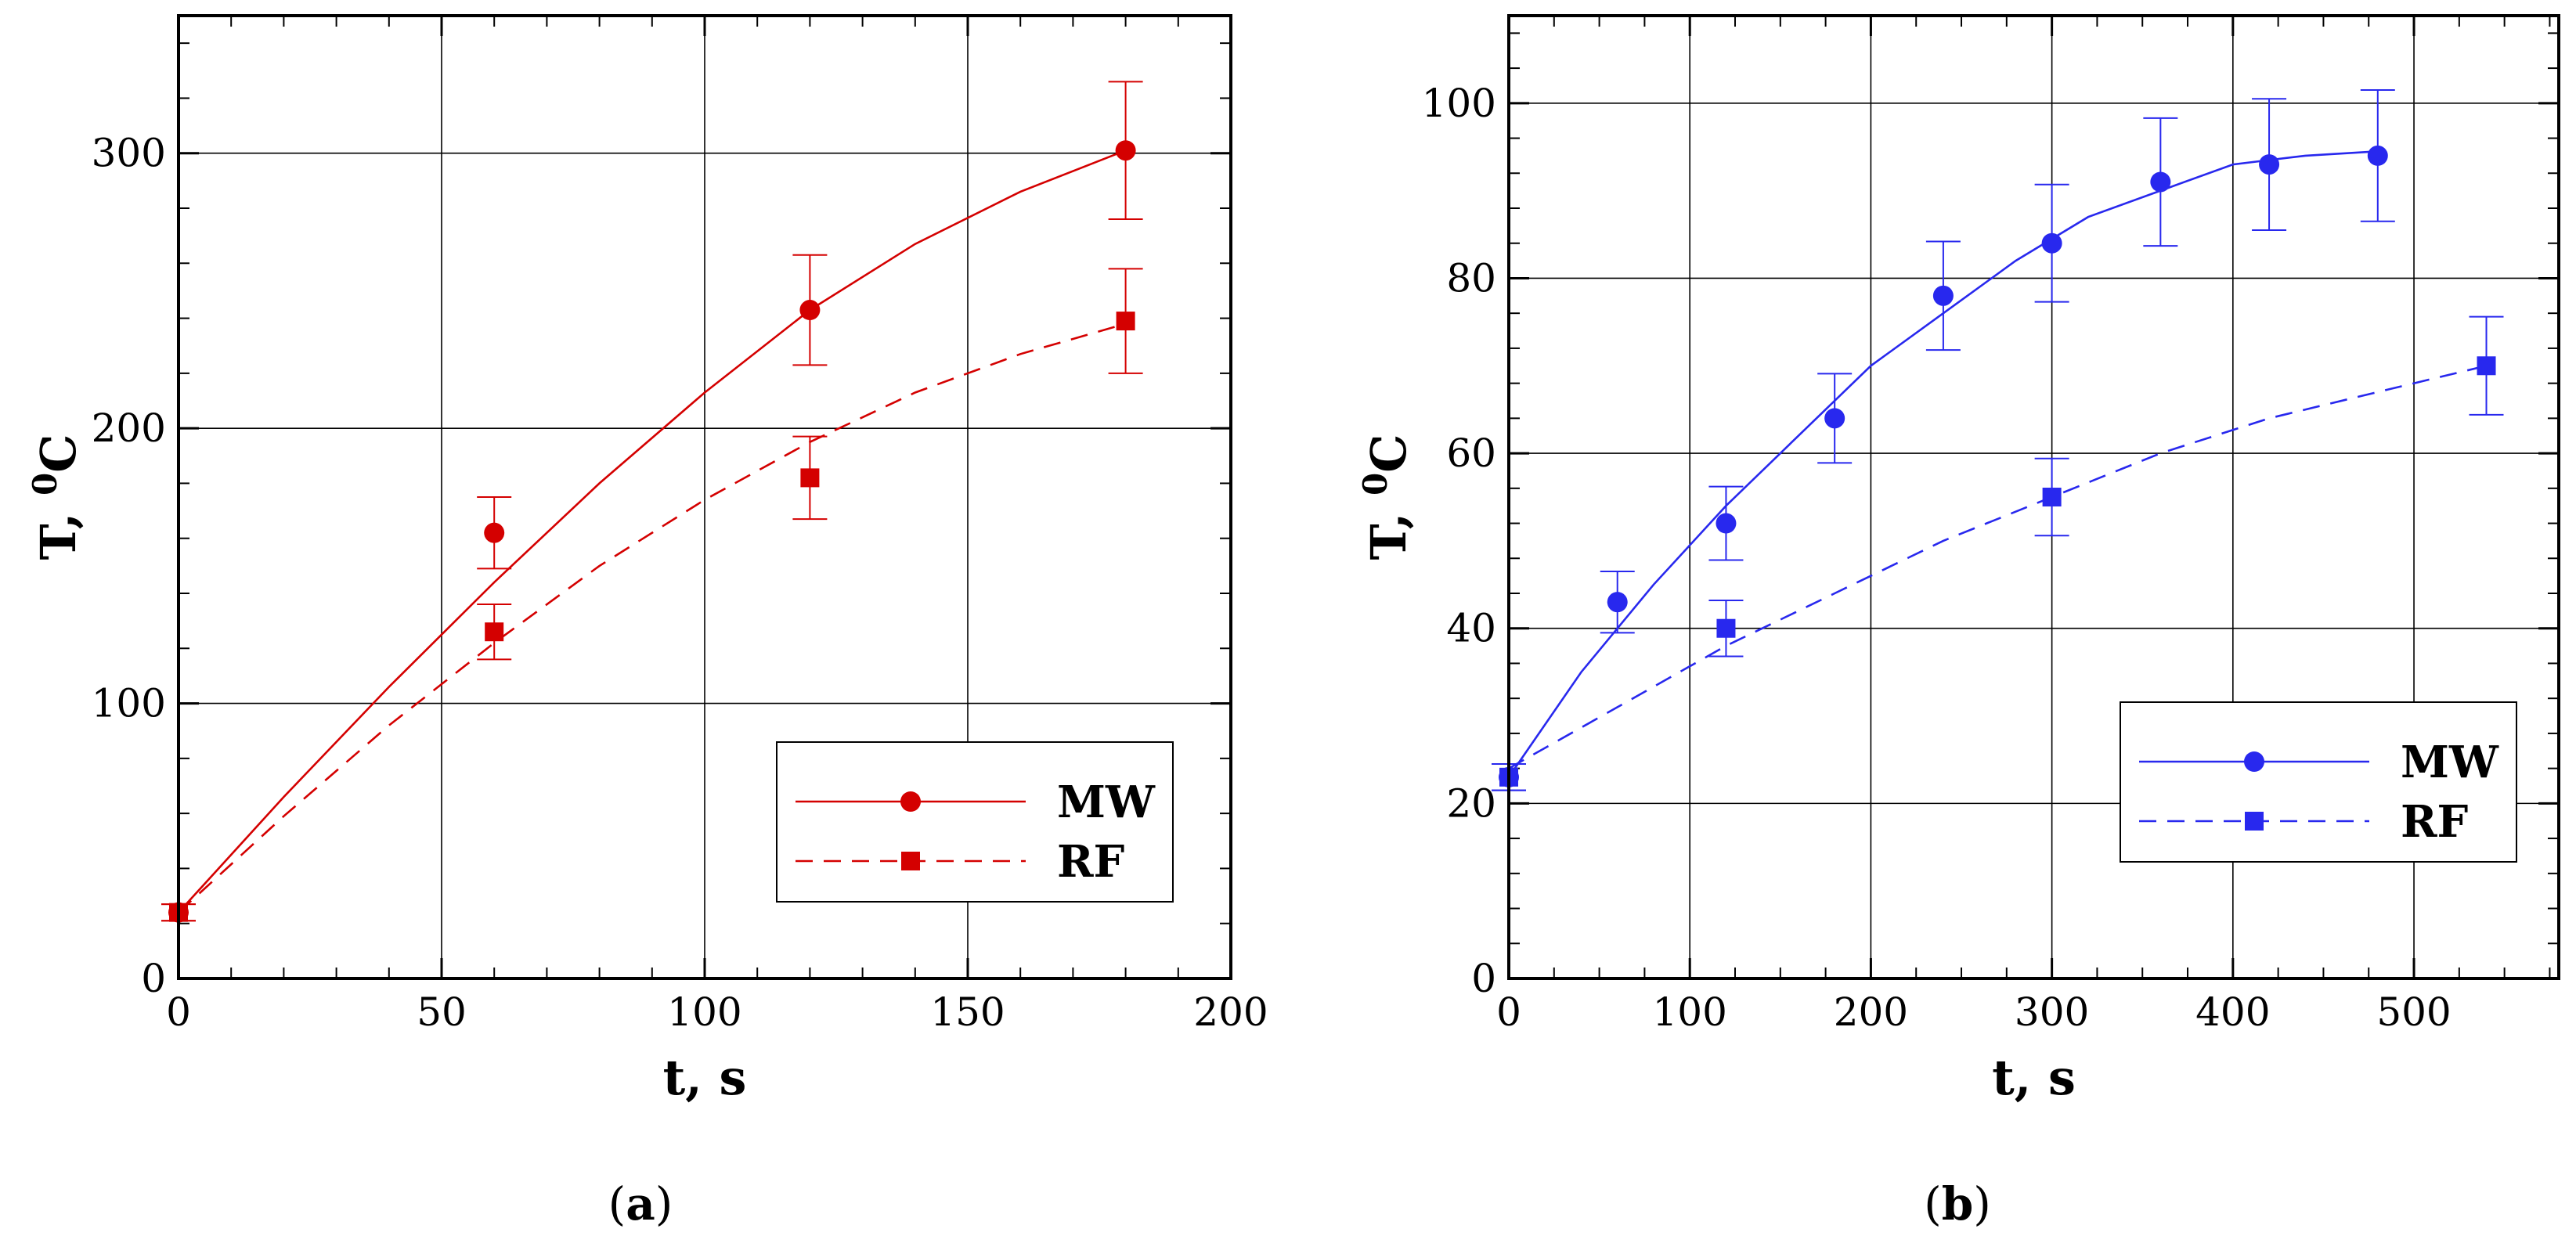 The width and height of the screenshot is (2576, 1236). Describe the element at coordinates (1471, 628) in the screenshot. I see `y-tick-label: 40` at that location.